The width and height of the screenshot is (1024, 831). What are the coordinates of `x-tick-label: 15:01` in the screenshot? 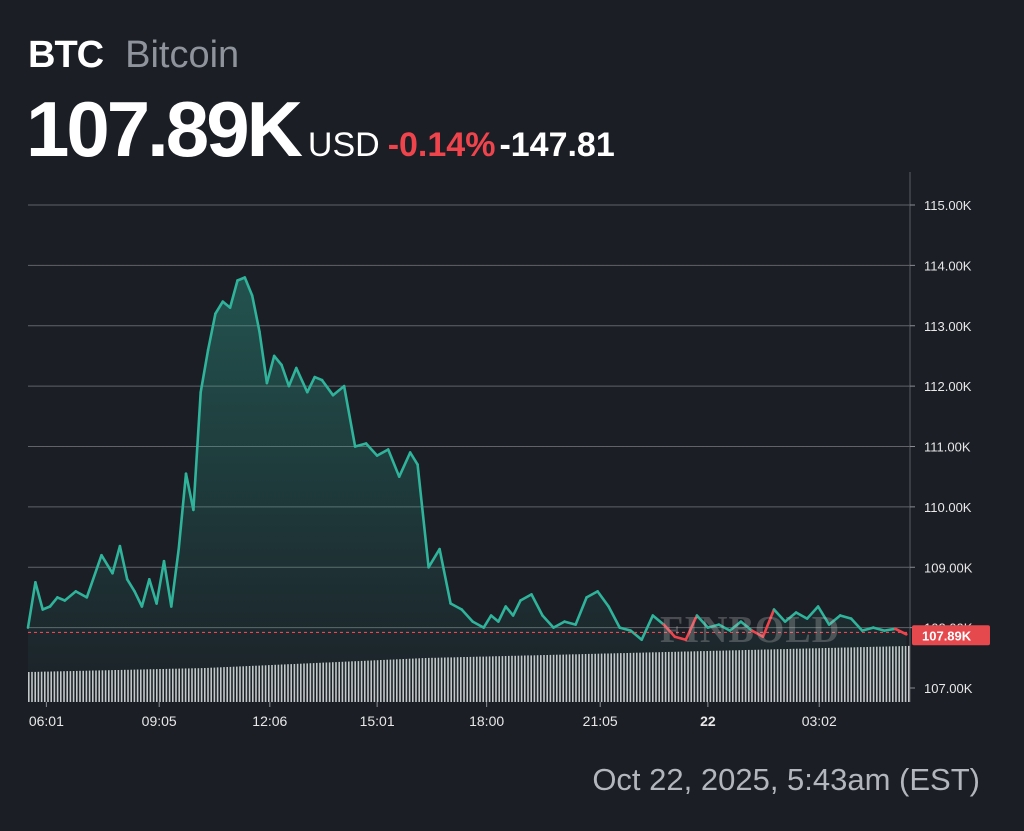 It's located at (377, 721).